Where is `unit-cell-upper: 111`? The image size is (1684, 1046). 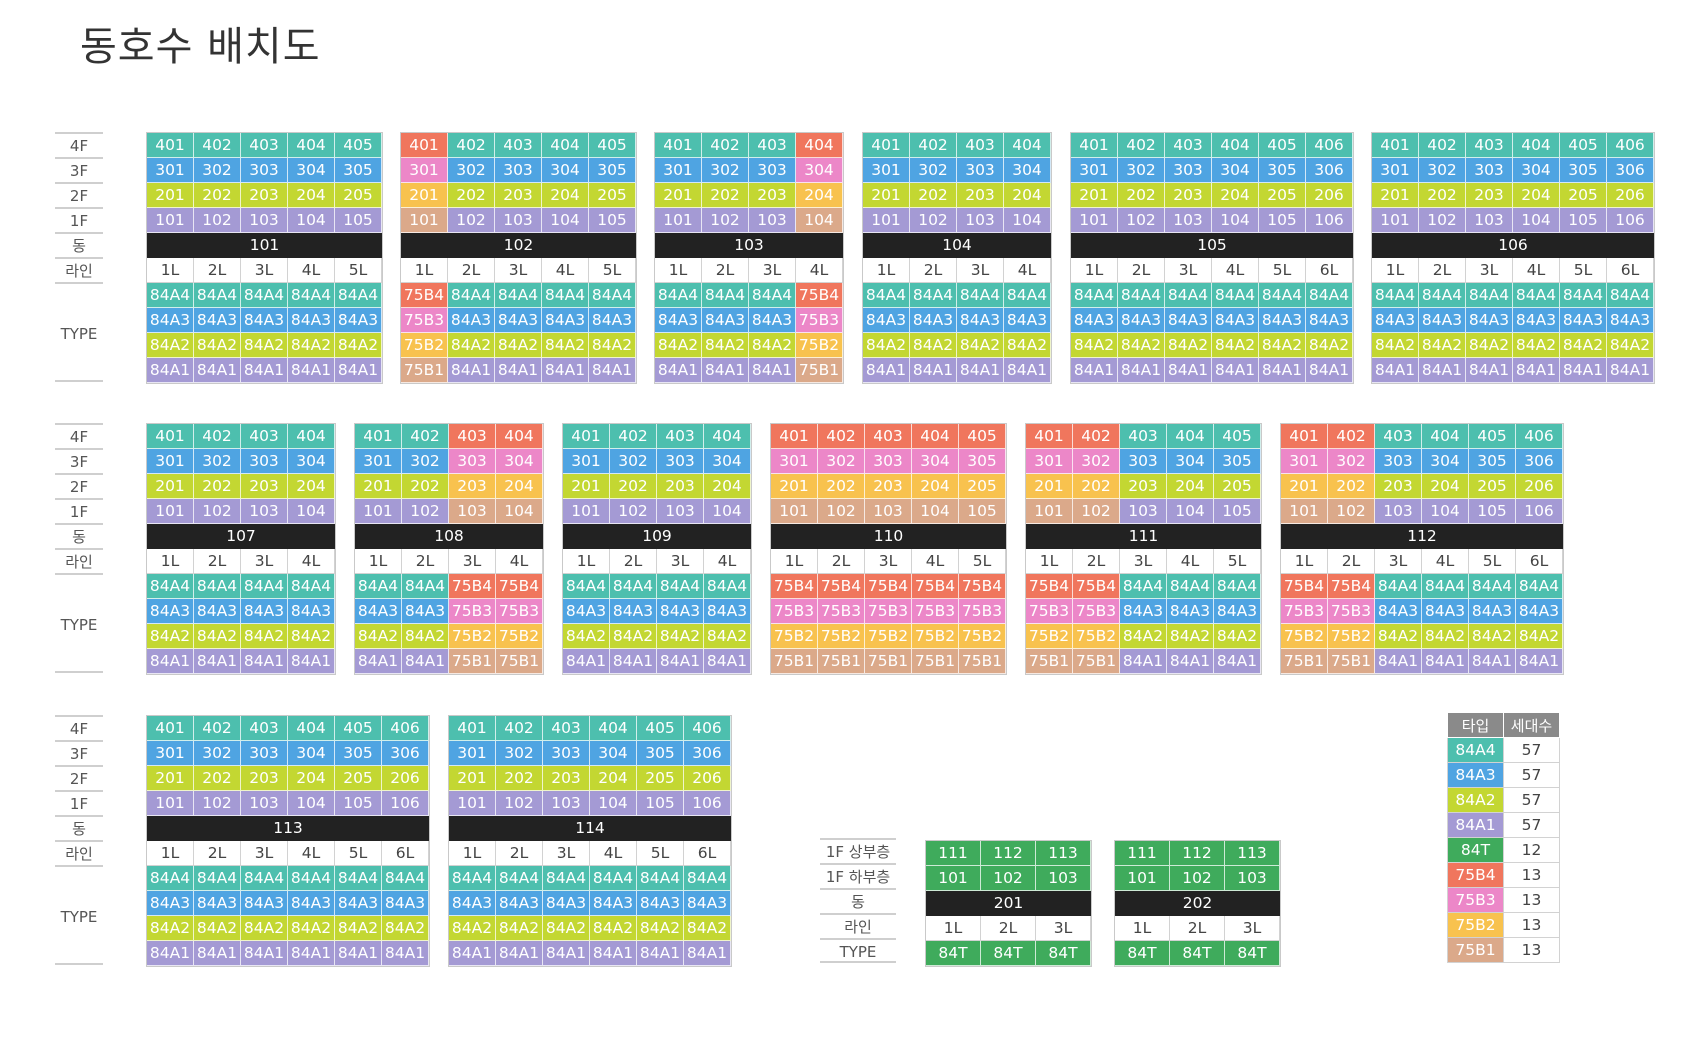
unit-cell-upper: 111 is located at coordinates (953, 853).